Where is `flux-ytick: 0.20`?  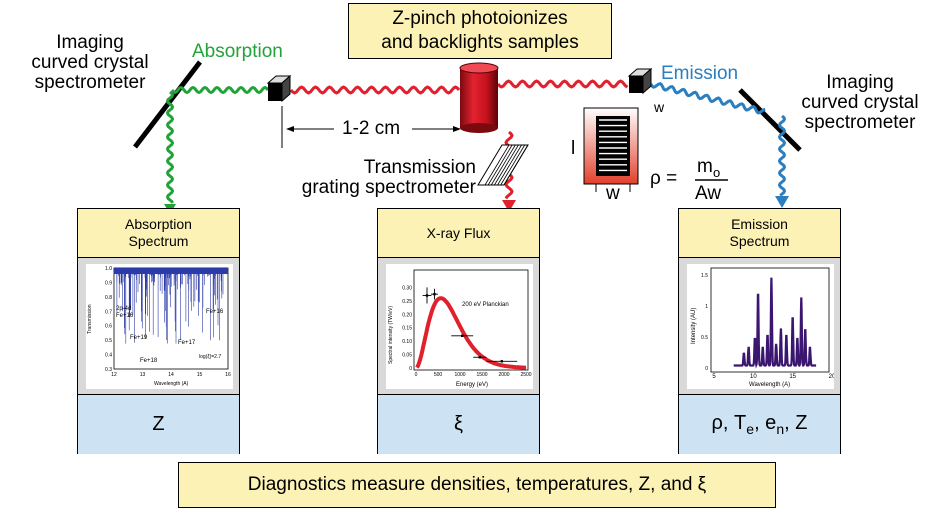
flux-ytick: 0.20 is located at coordinates (407, 315).